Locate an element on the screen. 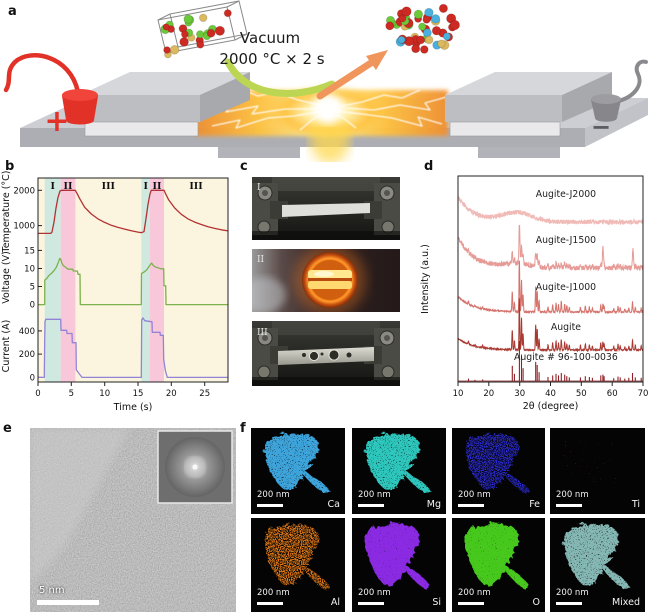  svg-text: Temperature (°C) is located at coordinates (6, 212).